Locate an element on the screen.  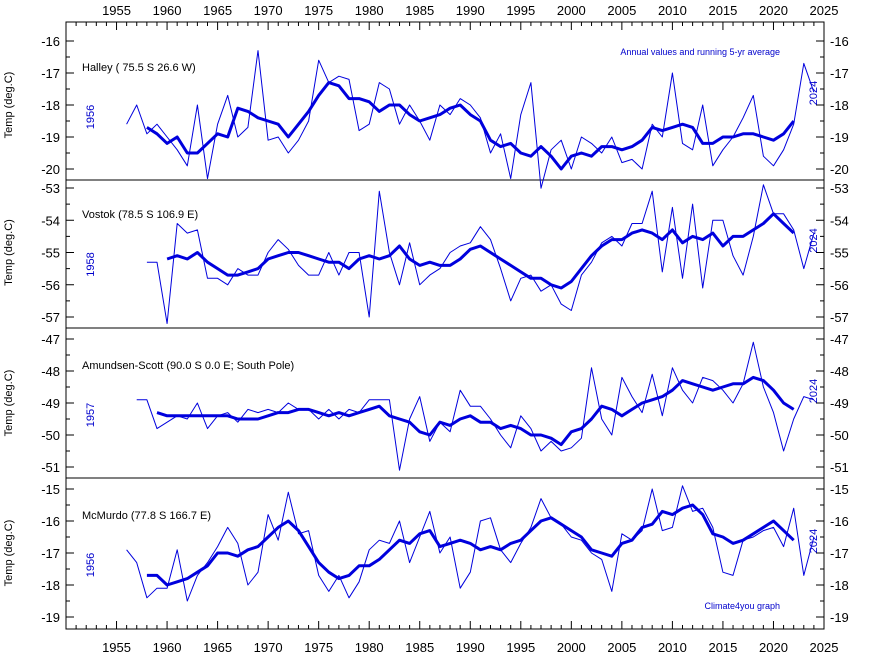
x-tick-label-bottom: 1980 is located at coordinates (369, 647).